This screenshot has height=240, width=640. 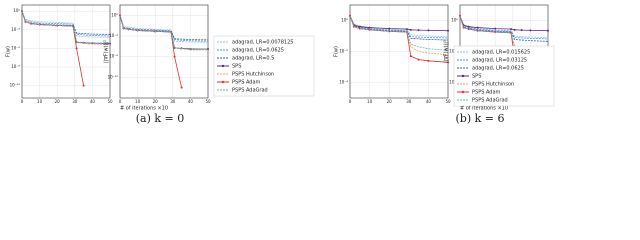 What do you see at coordinates (262, 43) in the screenshot?
I see `legend-label: adagrad, LR=0.0078125` at bounding box center [262, 43].